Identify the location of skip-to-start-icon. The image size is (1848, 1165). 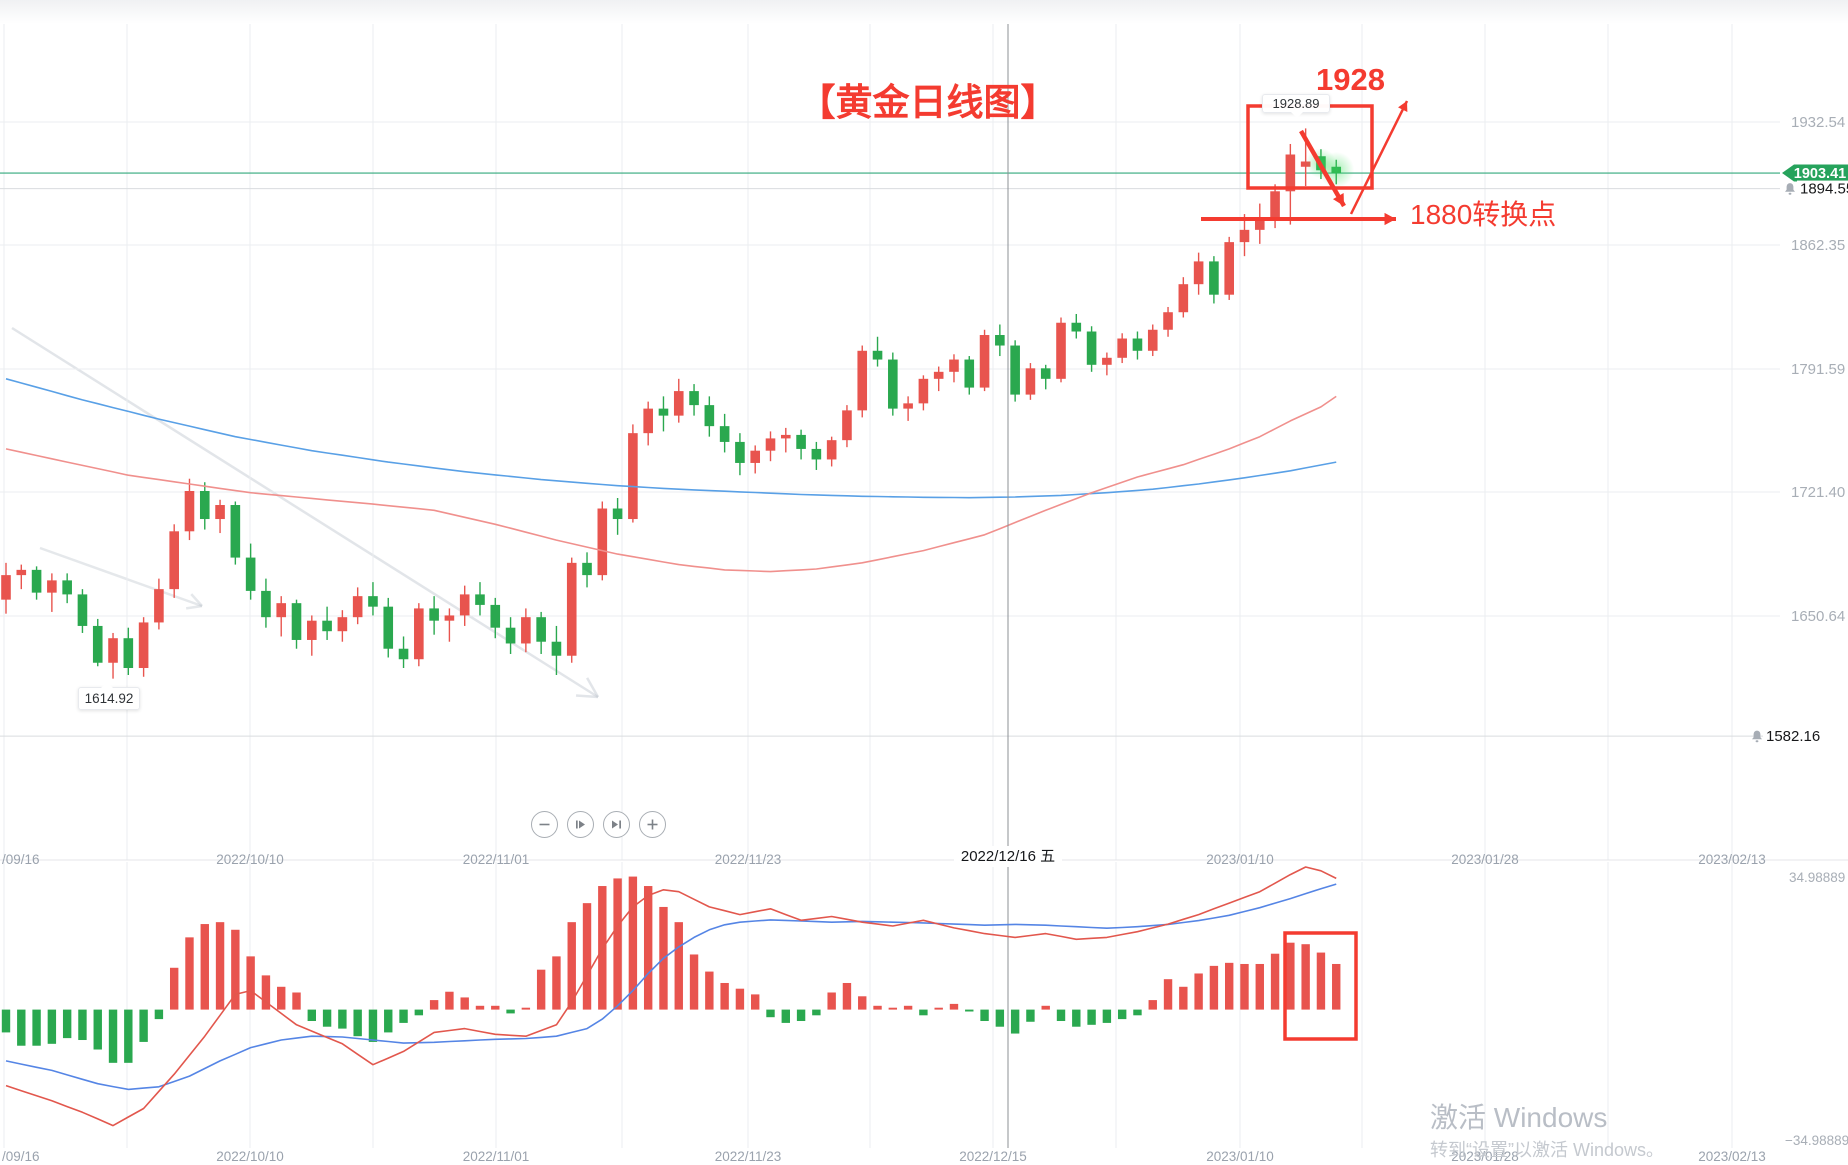
(580, 824).